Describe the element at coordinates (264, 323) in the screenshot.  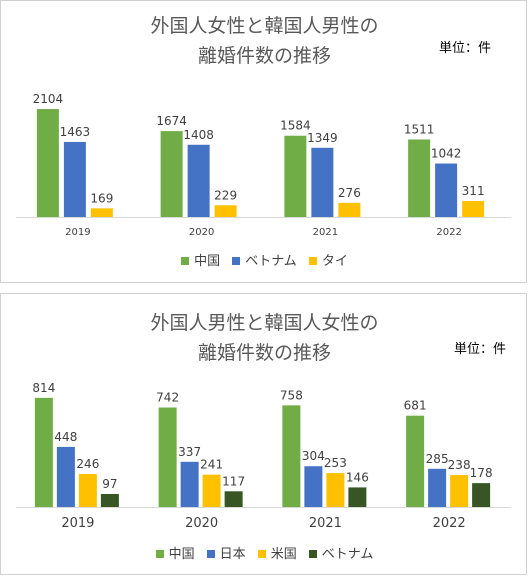
I see `chart-title-line-1: 外国人男性と韓国人女性の` at that location.